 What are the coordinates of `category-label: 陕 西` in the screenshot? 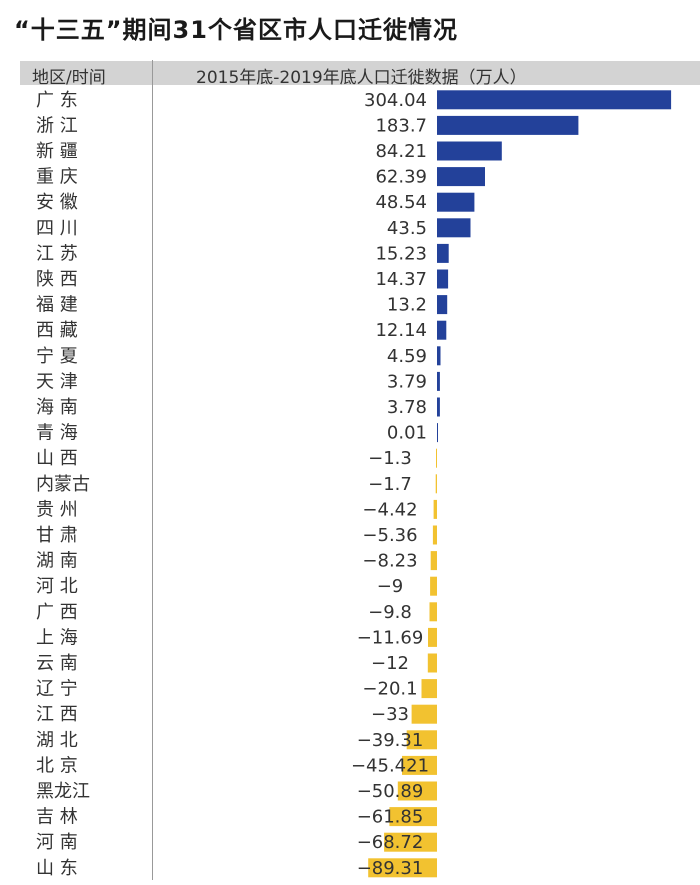 It's located at (57, 279).